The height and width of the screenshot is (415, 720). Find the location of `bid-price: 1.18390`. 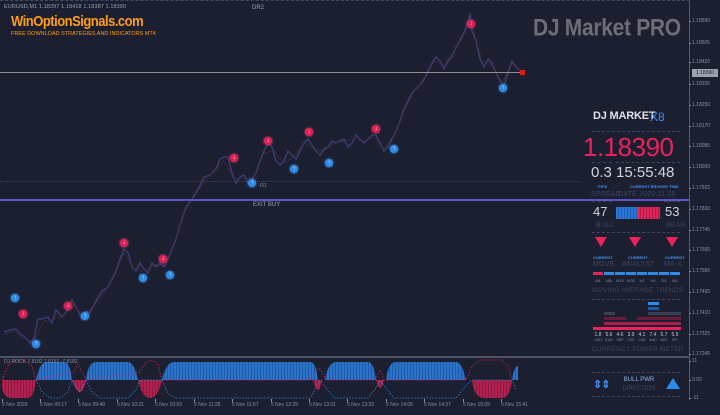

bid-price: 1.18390 is located at coordinates (628, 147).